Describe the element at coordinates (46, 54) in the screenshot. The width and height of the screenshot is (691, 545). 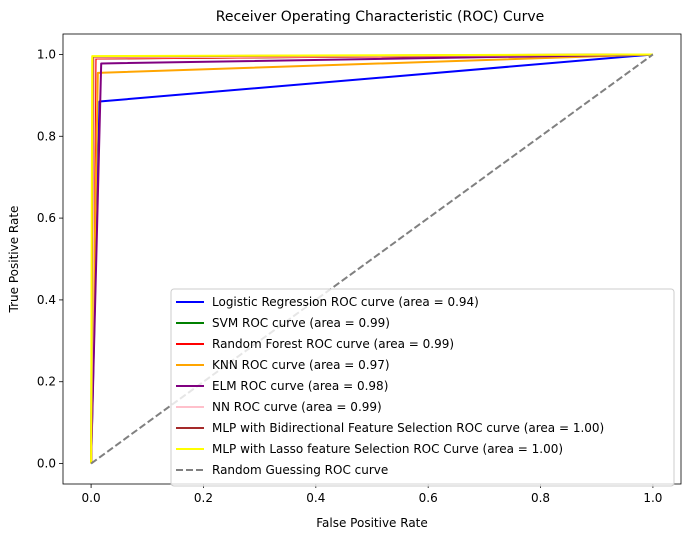
I see `y-tick-label: 1.0` at that location.